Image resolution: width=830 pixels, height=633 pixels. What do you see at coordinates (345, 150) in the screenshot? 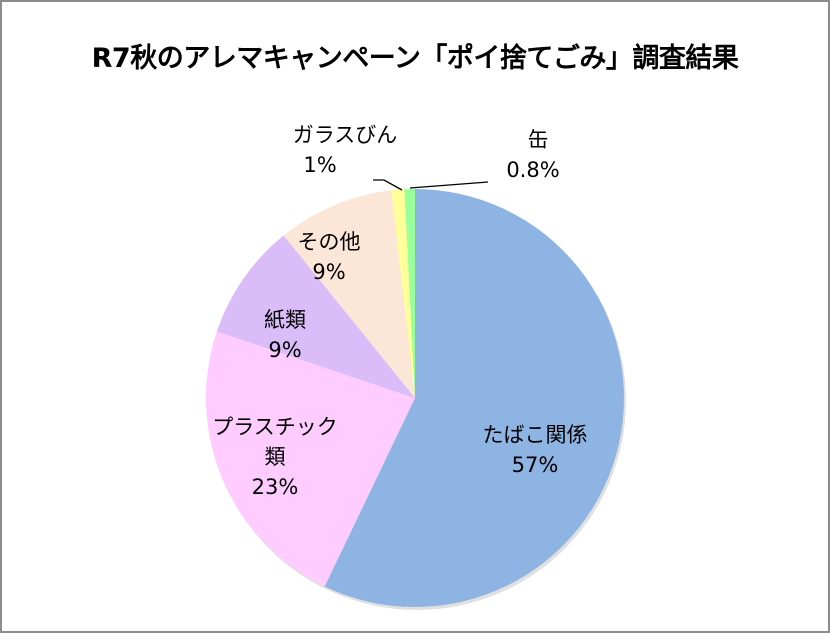
I see `label-glass: ガラスびん 1%` at bounding box center [345, 150].